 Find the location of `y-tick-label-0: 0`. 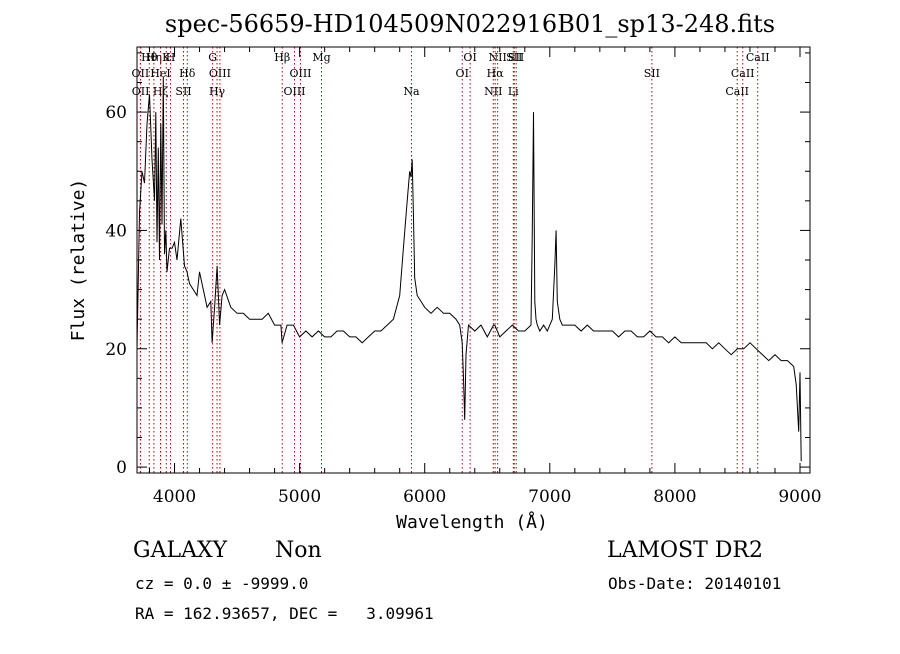

y-tick-label-0: 0 is located at coordinates (121, 468).